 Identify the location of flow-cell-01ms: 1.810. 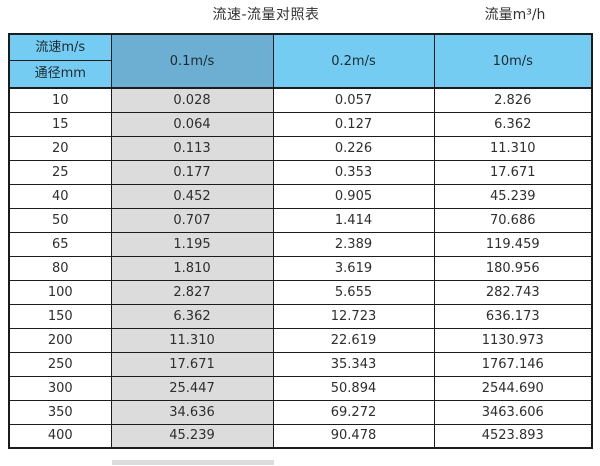
(192, 268).